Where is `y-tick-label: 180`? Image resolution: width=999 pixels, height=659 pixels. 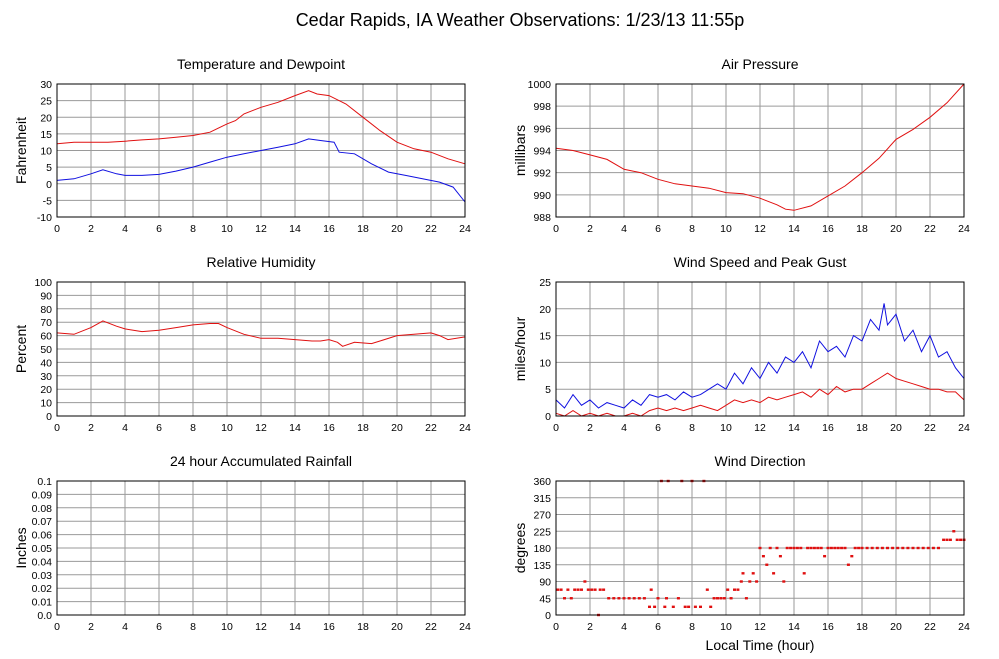
y-tick-label: 180 is located at coordinates (542, 549).